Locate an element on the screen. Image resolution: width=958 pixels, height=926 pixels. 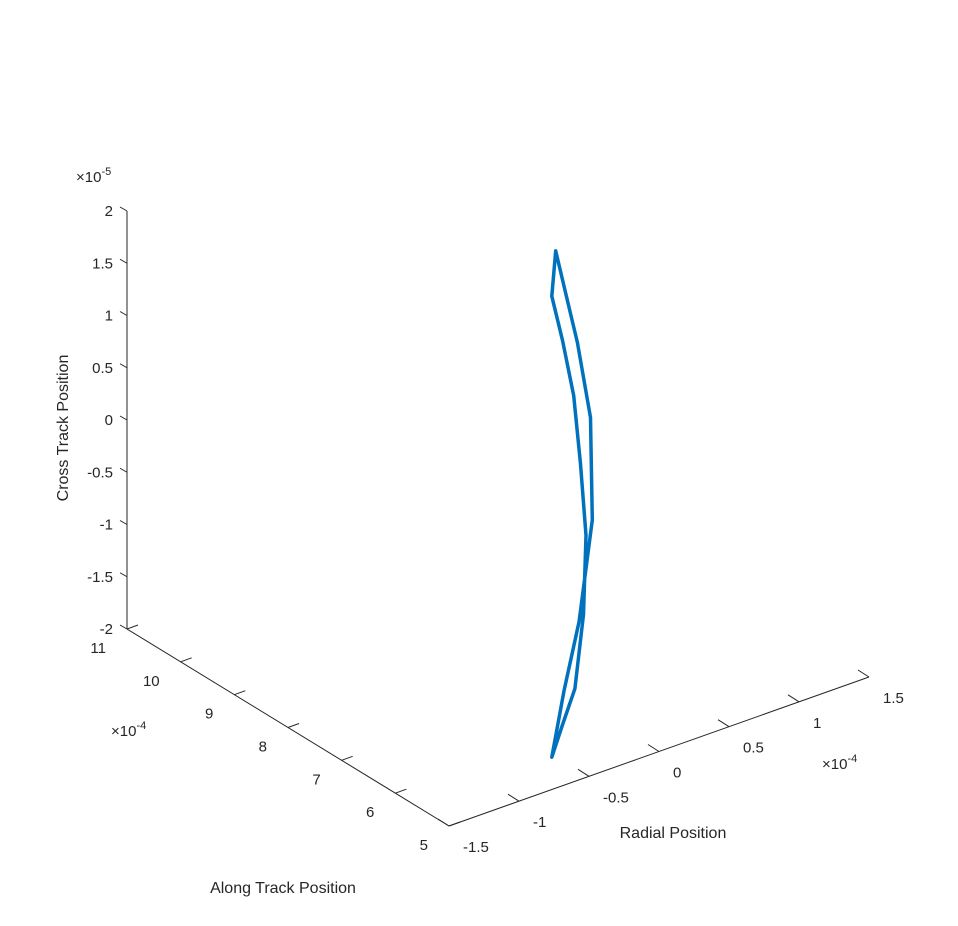
y-tick-label: 10 is located at coordinates (151, 681).